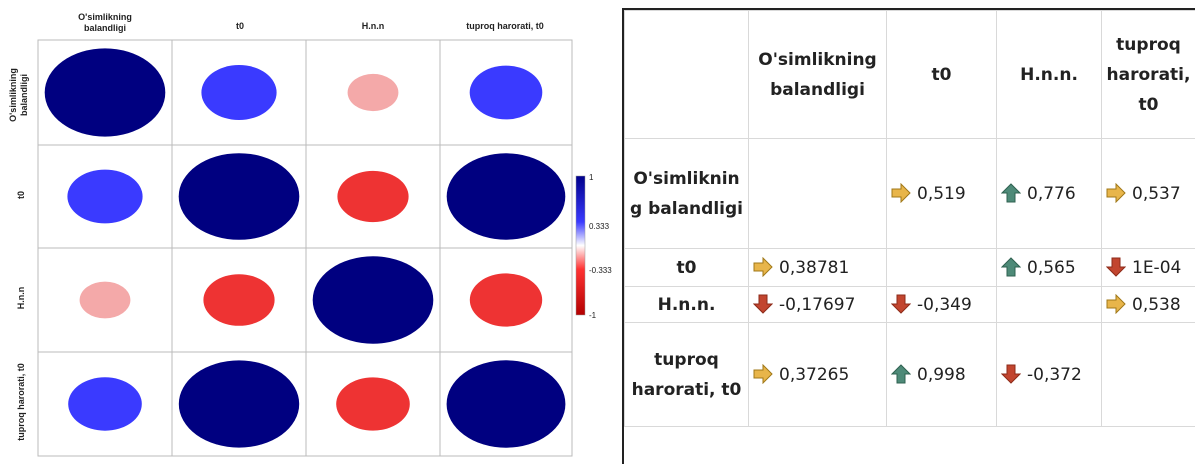  What do you see at coordinates (686, 74) in the screenshot?
I see `column-header` at bounding box center [686, 74].